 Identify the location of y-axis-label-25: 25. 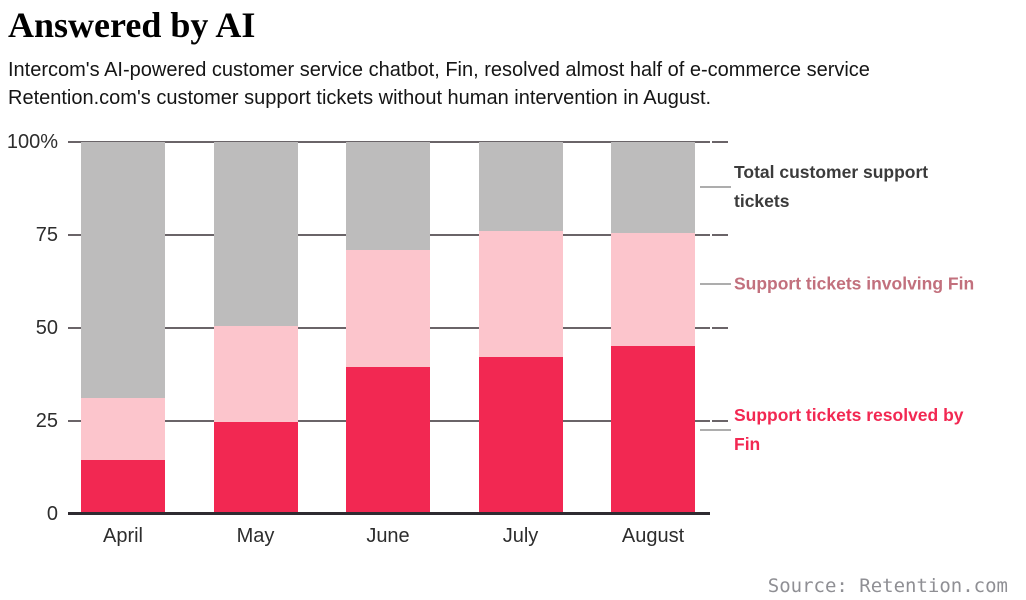
(46, 420).